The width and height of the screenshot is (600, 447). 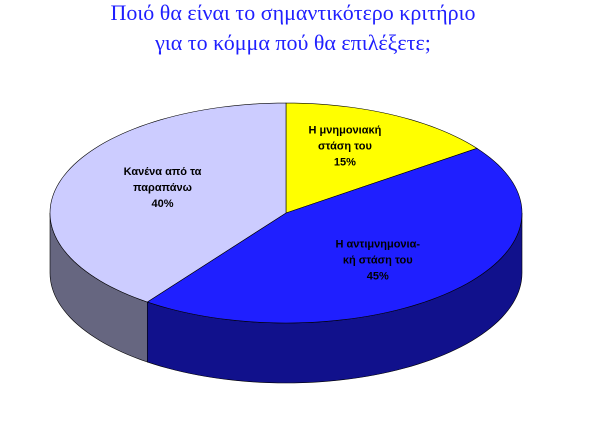 I want to click on slice-label: παραπάνω, so click(x=162, y=188).